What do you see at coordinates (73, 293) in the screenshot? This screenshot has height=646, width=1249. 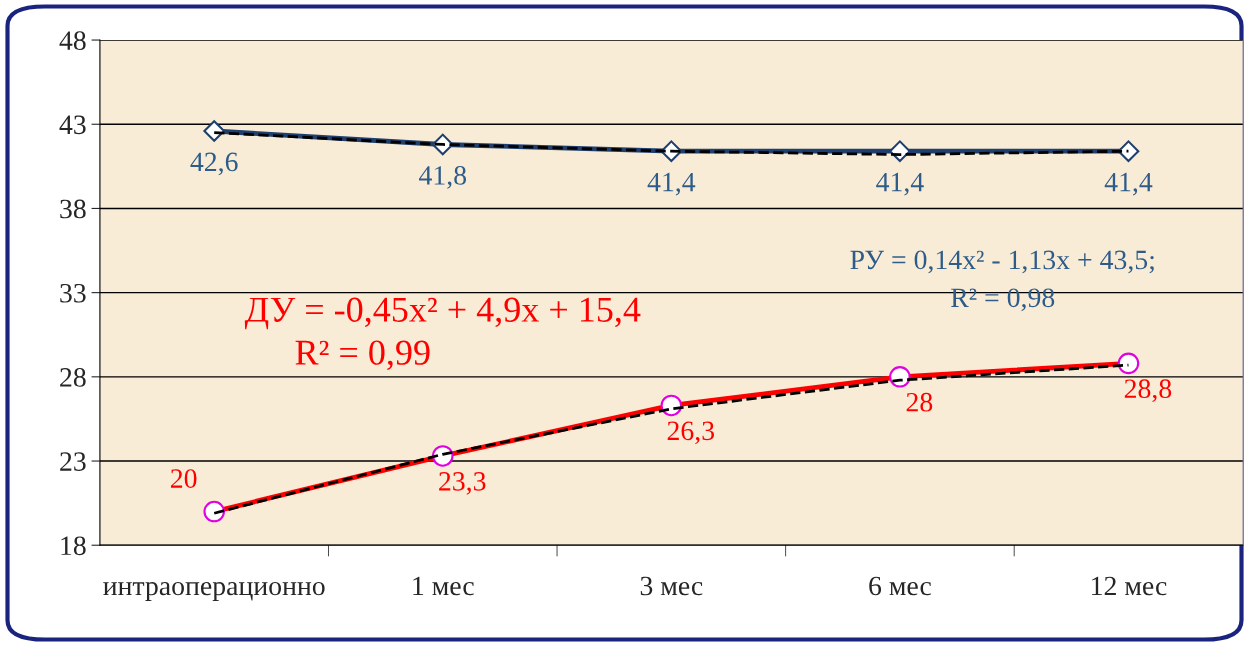 I see `y-tick-label: 33` at bounding box center [73, 293].